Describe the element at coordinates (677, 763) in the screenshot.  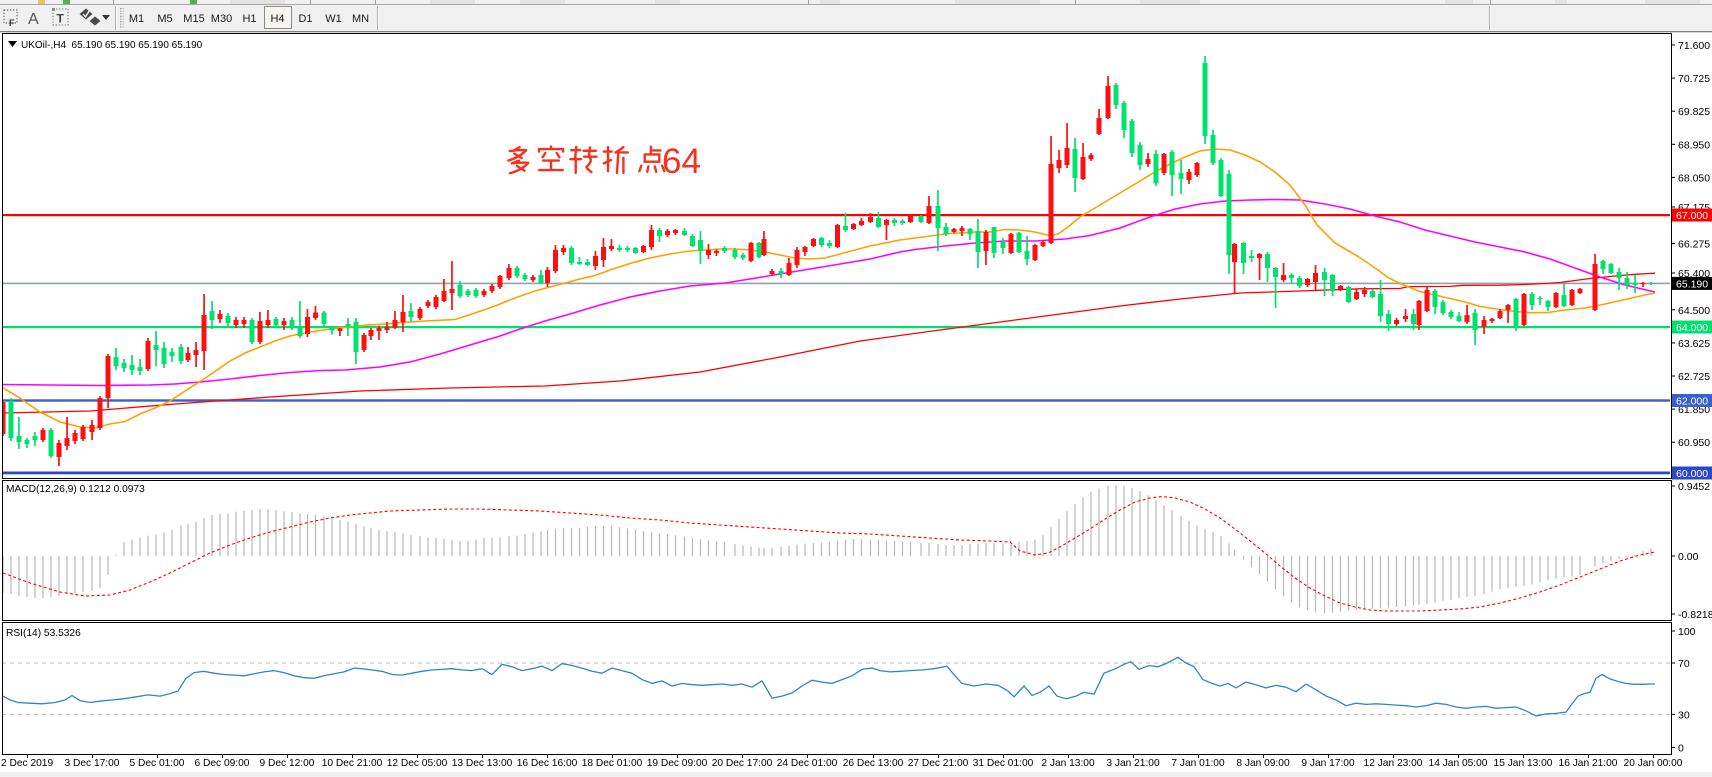
I see `svg-text: 19 Dec 09:00` at that location.